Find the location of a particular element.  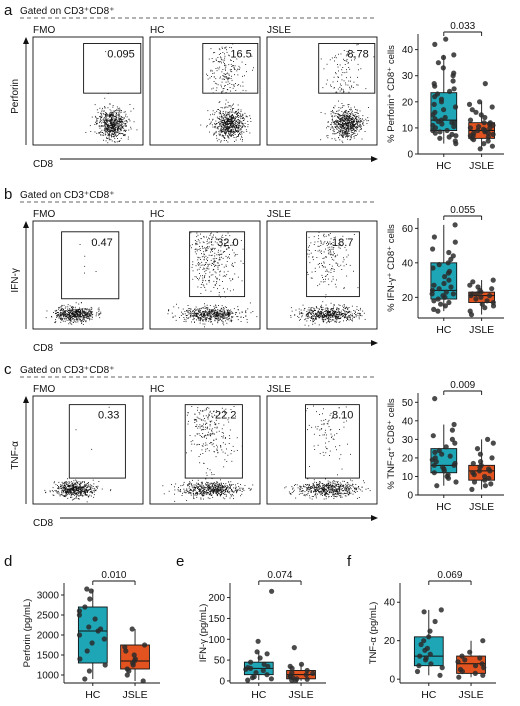

flow-panel-label: FMO is located at coordinates (44, 389).